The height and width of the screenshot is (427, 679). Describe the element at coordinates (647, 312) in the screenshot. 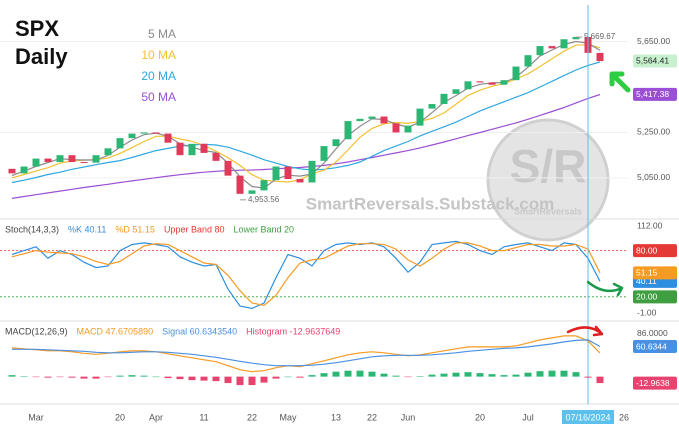

I see `y-tick-label: -1.00` at that location.